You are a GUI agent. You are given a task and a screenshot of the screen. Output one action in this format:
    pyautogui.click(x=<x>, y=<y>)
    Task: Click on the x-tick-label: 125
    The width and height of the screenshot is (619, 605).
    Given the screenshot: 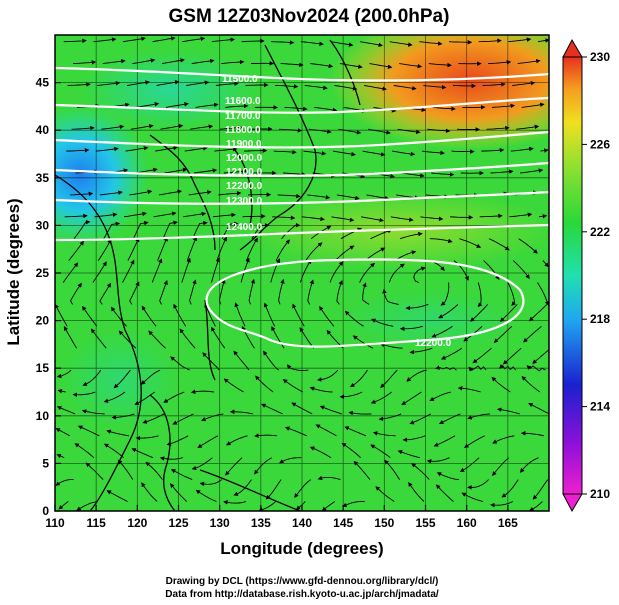 What is the action you would take?
    pyautogui.click(x=178, y=523)
    